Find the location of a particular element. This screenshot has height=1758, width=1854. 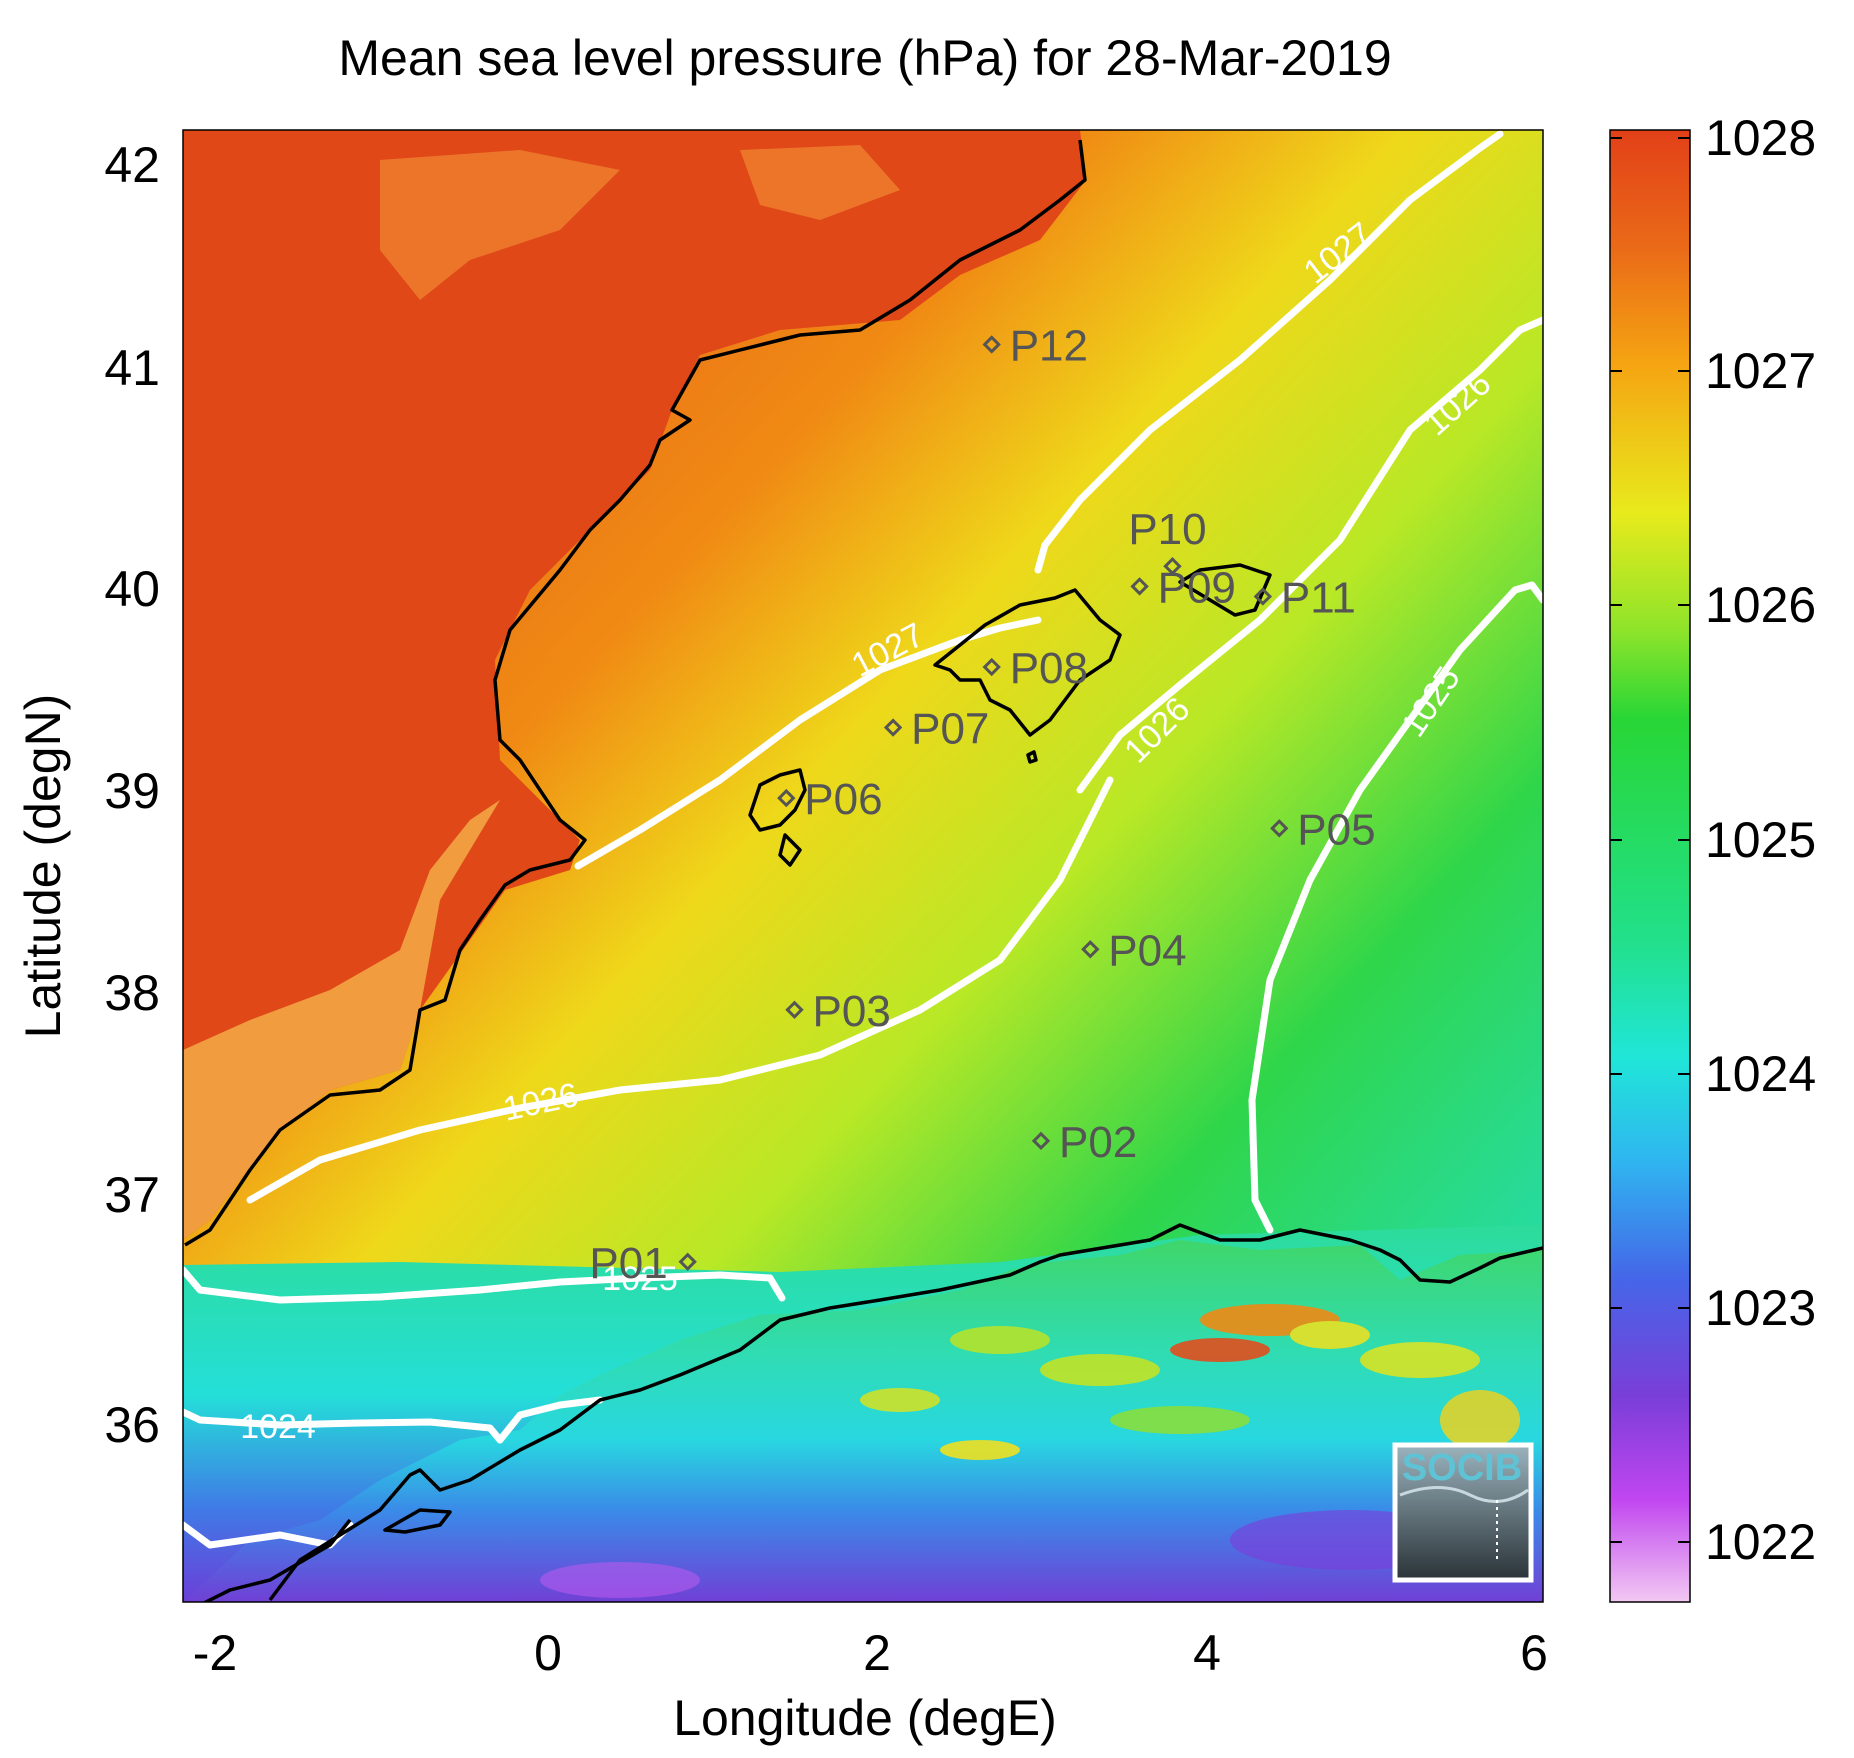

colorbar-gradient is located at coordinates (1650, 866).